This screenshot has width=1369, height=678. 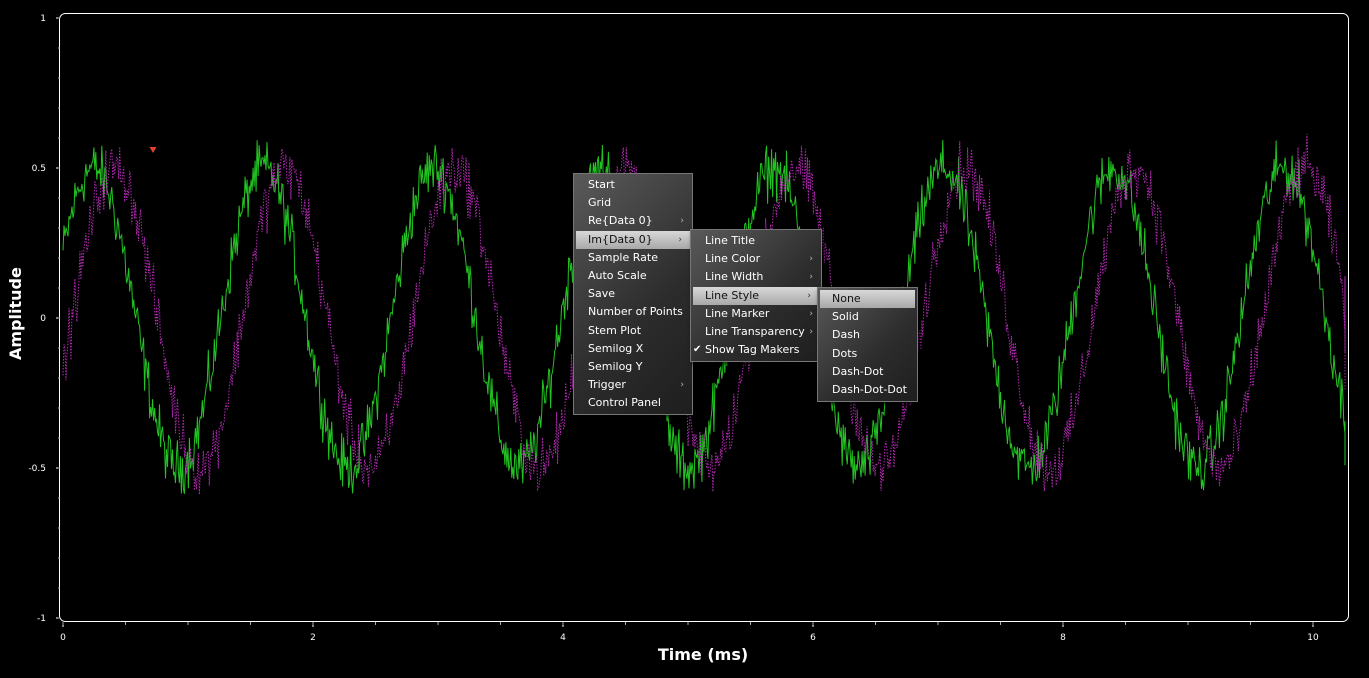 I want to click on menu-item-label: Semilog X, so click(x=616, y=348).